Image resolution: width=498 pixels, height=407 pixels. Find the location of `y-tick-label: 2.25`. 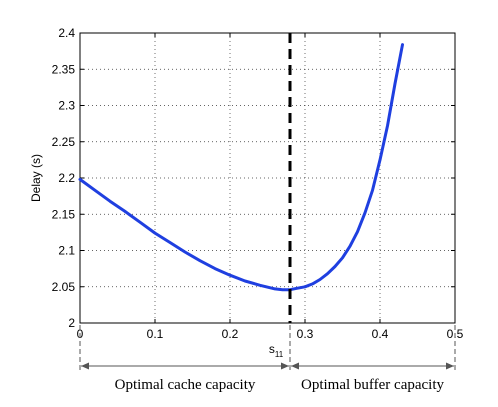

y-tick-label: 2.25 is located at coordinates (64, 142).